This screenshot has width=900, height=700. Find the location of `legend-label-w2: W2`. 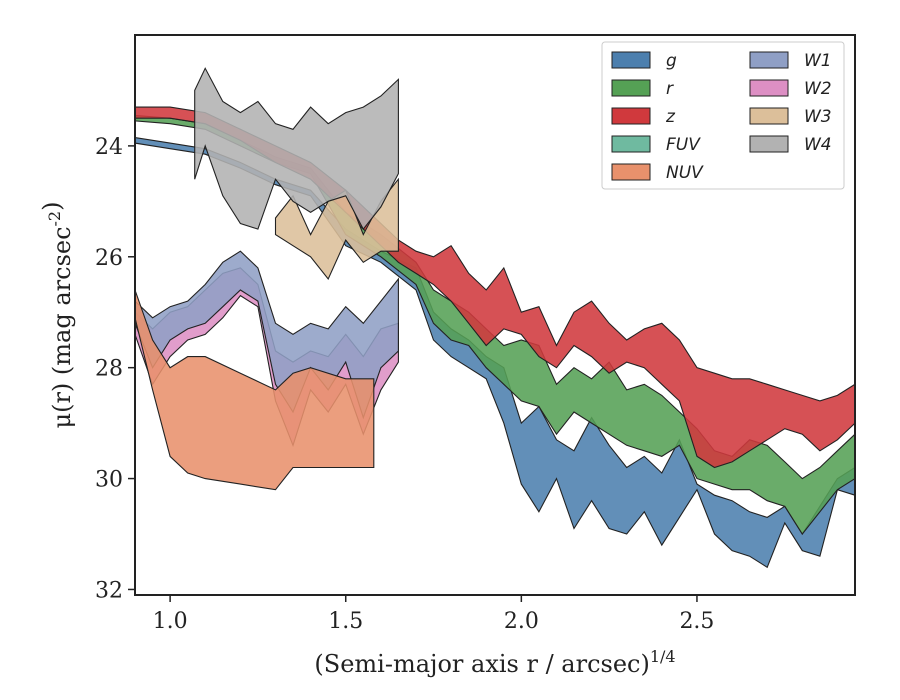

legend-label-w2: W2 is located at coordinates (818, 89).